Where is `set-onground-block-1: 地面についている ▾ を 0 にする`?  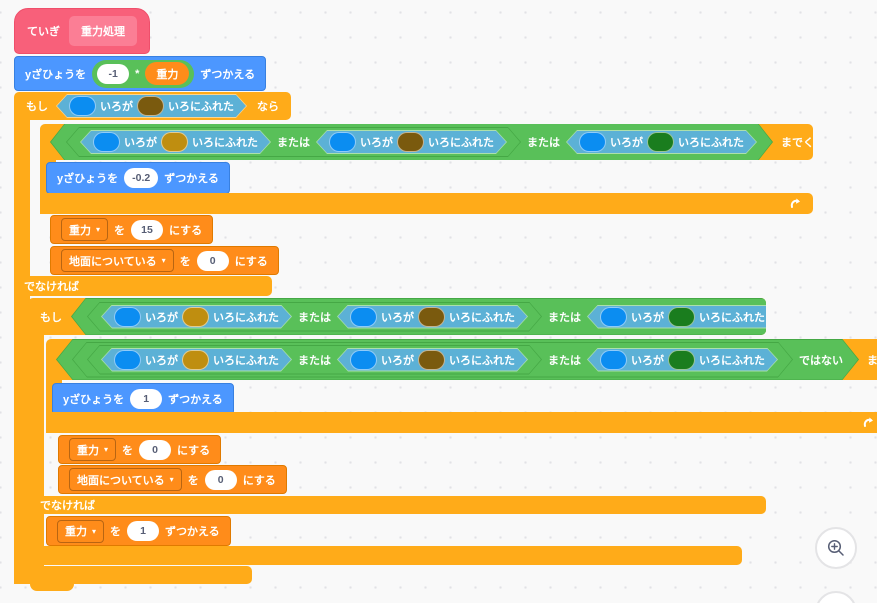
set-onground-block-1: 地面についている ▾ を 0 にする is located at coordinates (164, 260).